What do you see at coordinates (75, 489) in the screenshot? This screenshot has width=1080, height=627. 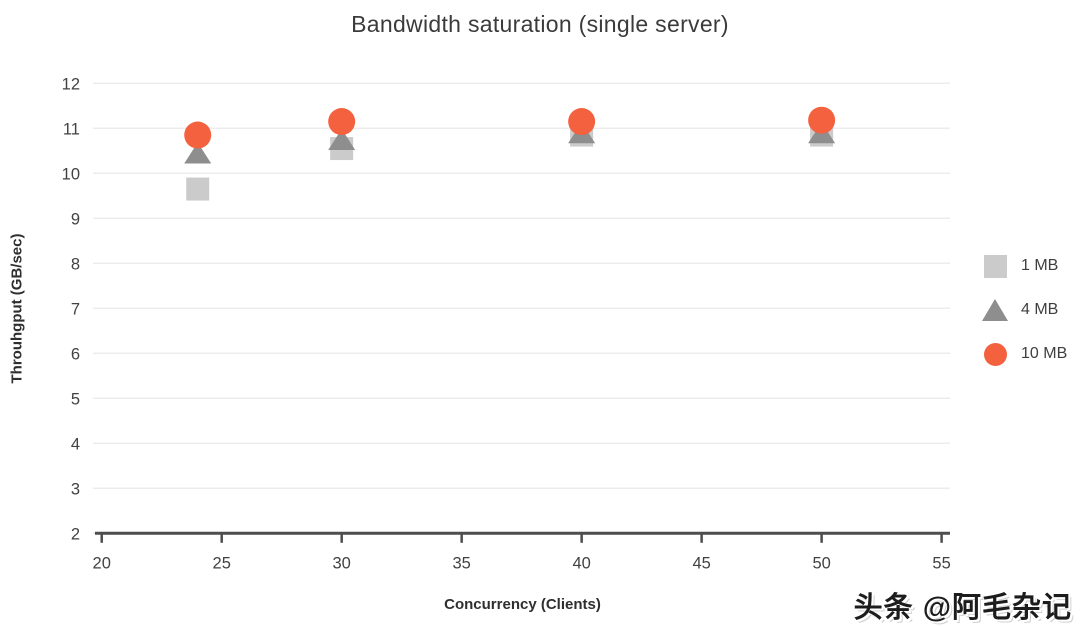 I see `svg-text: 3` at bounding box center [75, 489].